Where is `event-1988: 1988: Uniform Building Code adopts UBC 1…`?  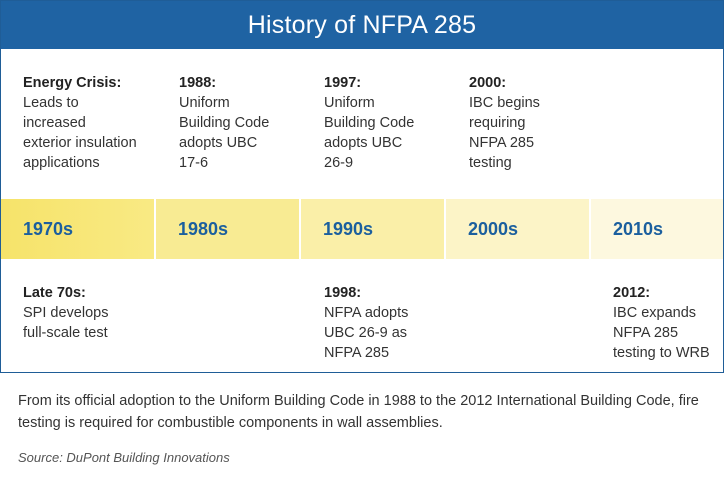 event-1988: 1988: Uniform Building Code adopts UBC 1… is located at coordinates (249, 123).